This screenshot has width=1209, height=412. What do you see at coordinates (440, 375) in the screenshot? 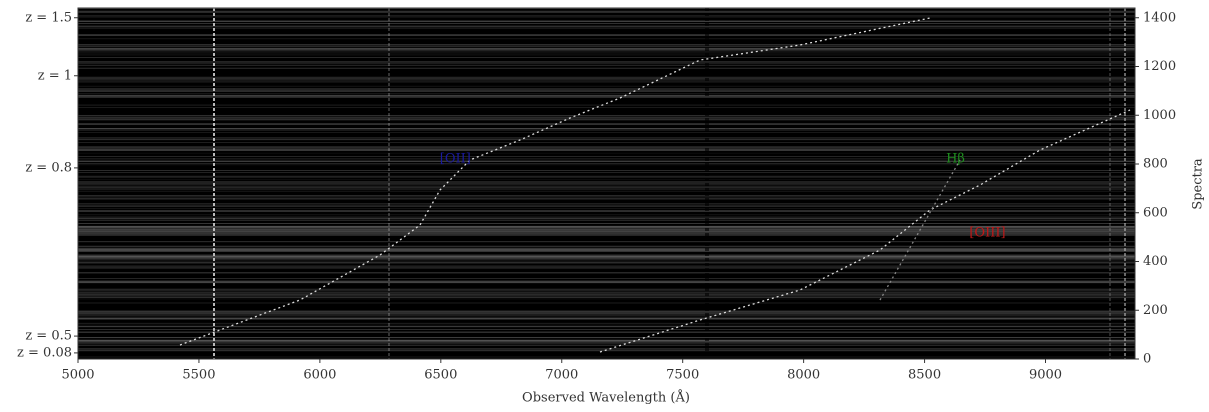
I see `x-tick-label: 6500` at bounding box center [440, 375].